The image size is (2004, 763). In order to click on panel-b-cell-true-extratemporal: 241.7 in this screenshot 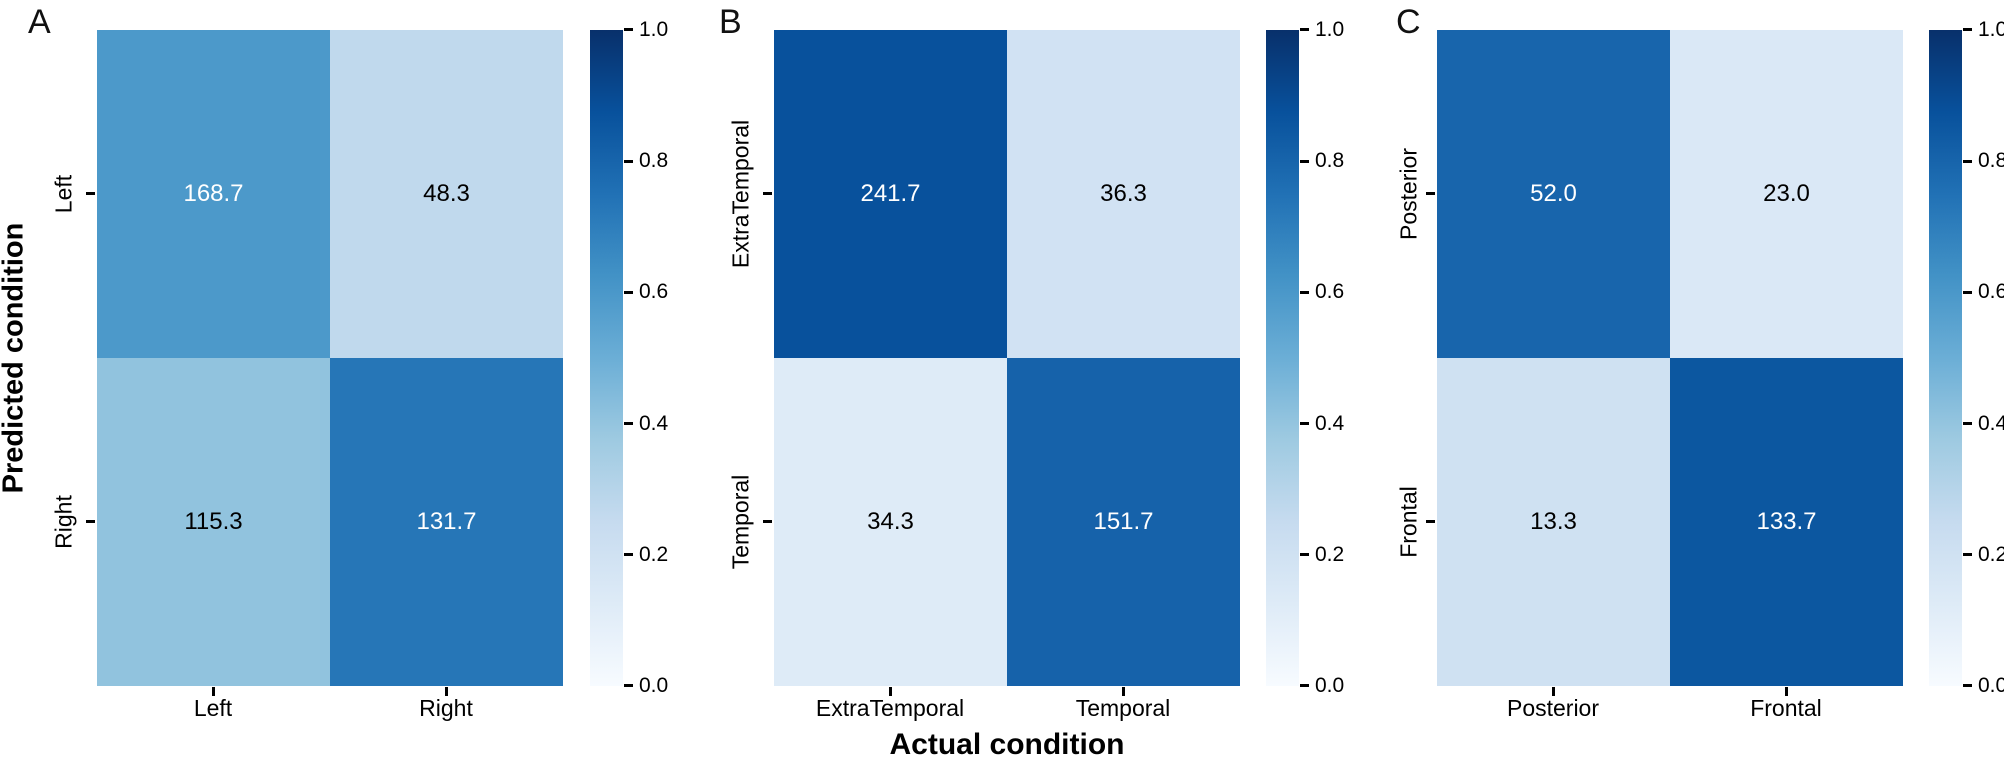, I will do `click(890, 194)`.